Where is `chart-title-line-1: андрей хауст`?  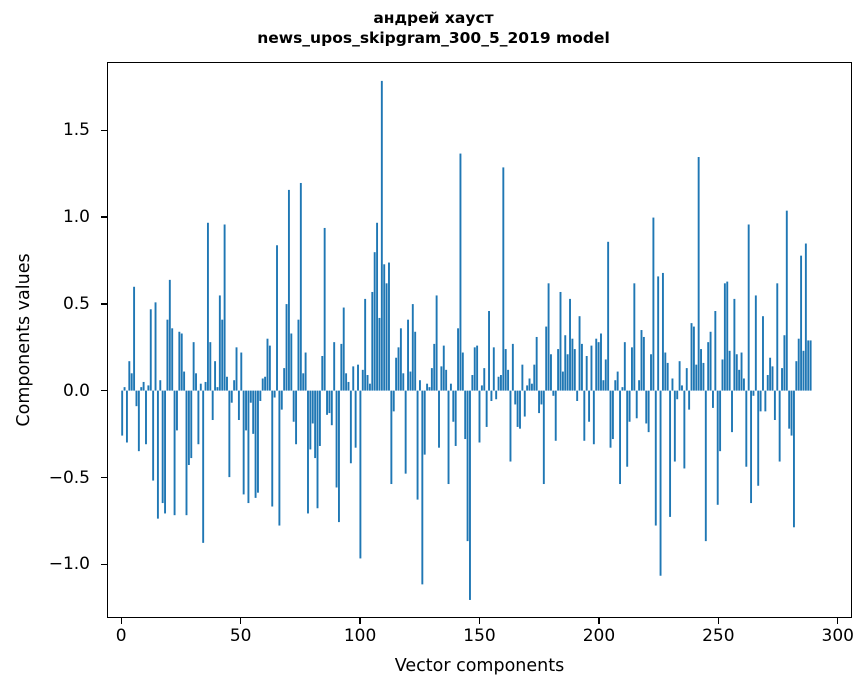 chart-title-line-1: андрей хауст is located at coordinates (433, 18).